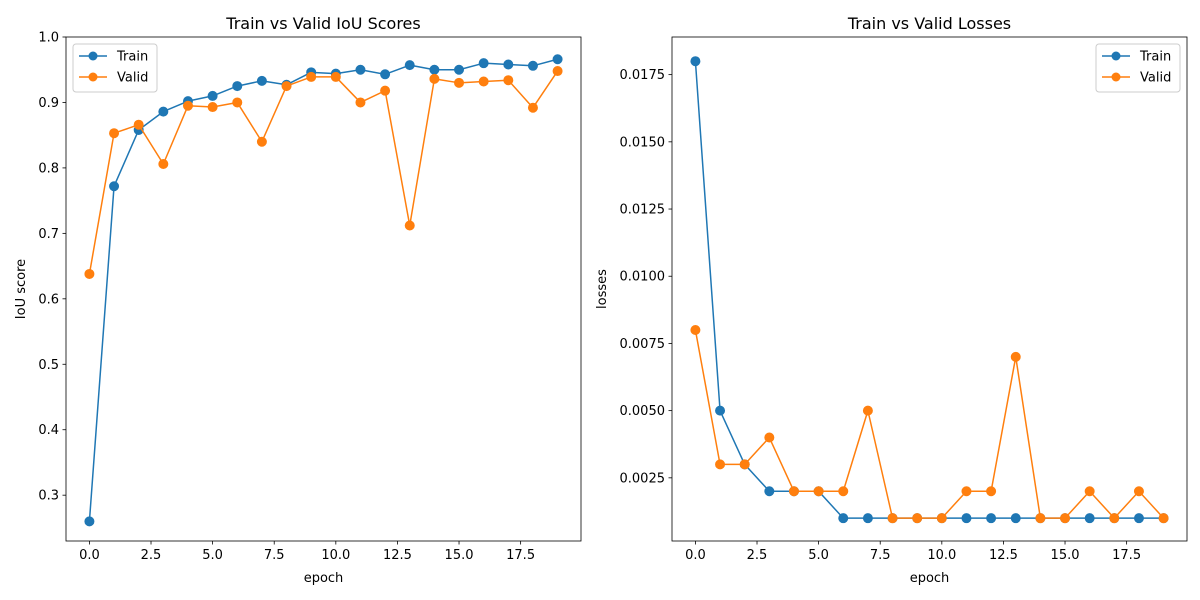 The height and width of the screenshot is (600, 1200). What do you see at coordinates (643, 277) in the screenshot?
I see `y-tick-label: 0.0100` at bounding box center [643, 277].